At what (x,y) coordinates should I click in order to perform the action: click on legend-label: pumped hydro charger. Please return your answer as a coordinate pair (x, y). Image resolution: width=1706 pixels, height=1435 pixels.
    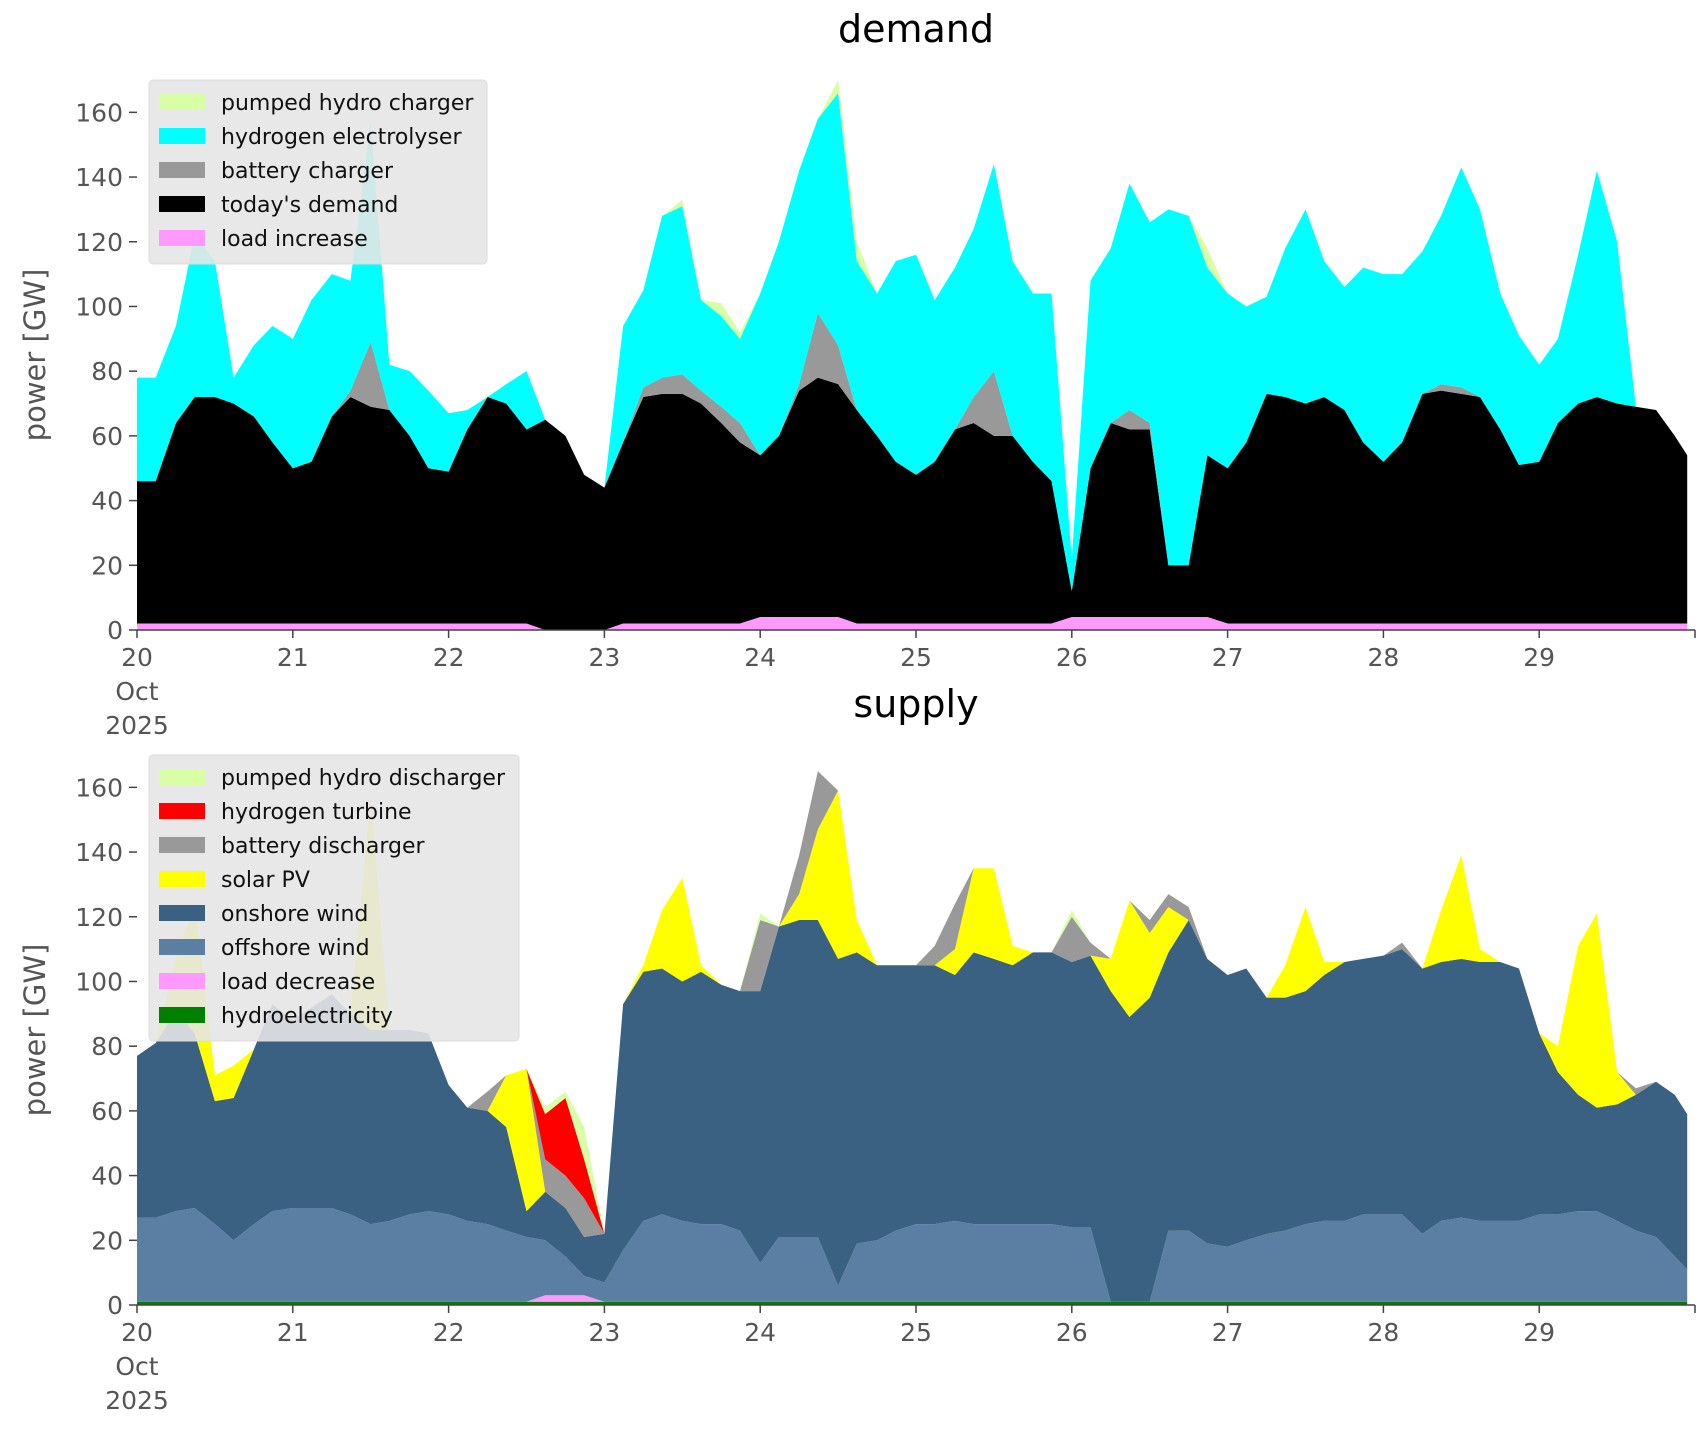
    Looking at the image, I should click on (347, 103).